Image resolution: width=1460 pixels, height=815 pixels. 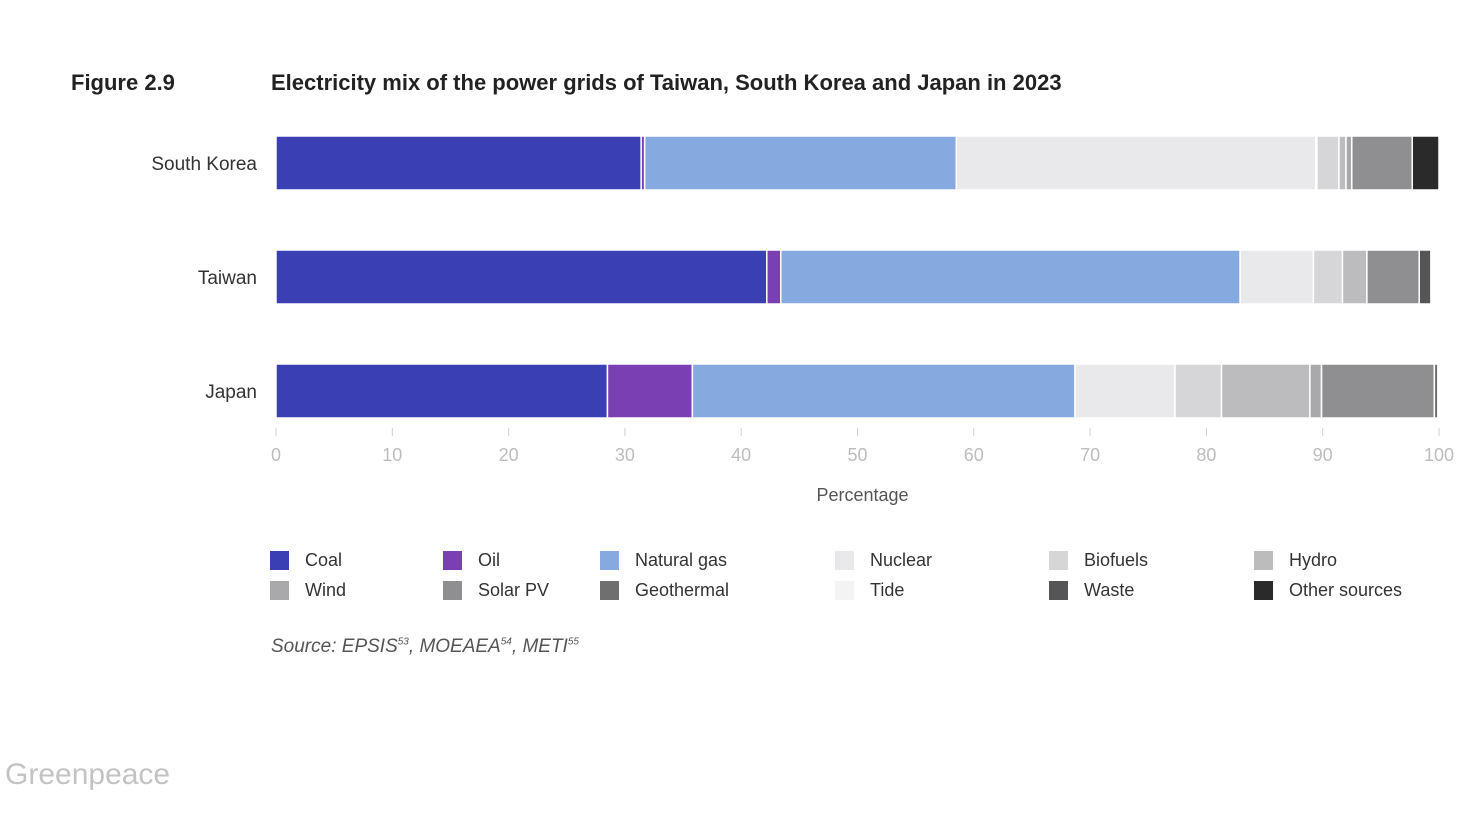 I want to click on legend-item: Natural gas, so click(x=717, y=560).